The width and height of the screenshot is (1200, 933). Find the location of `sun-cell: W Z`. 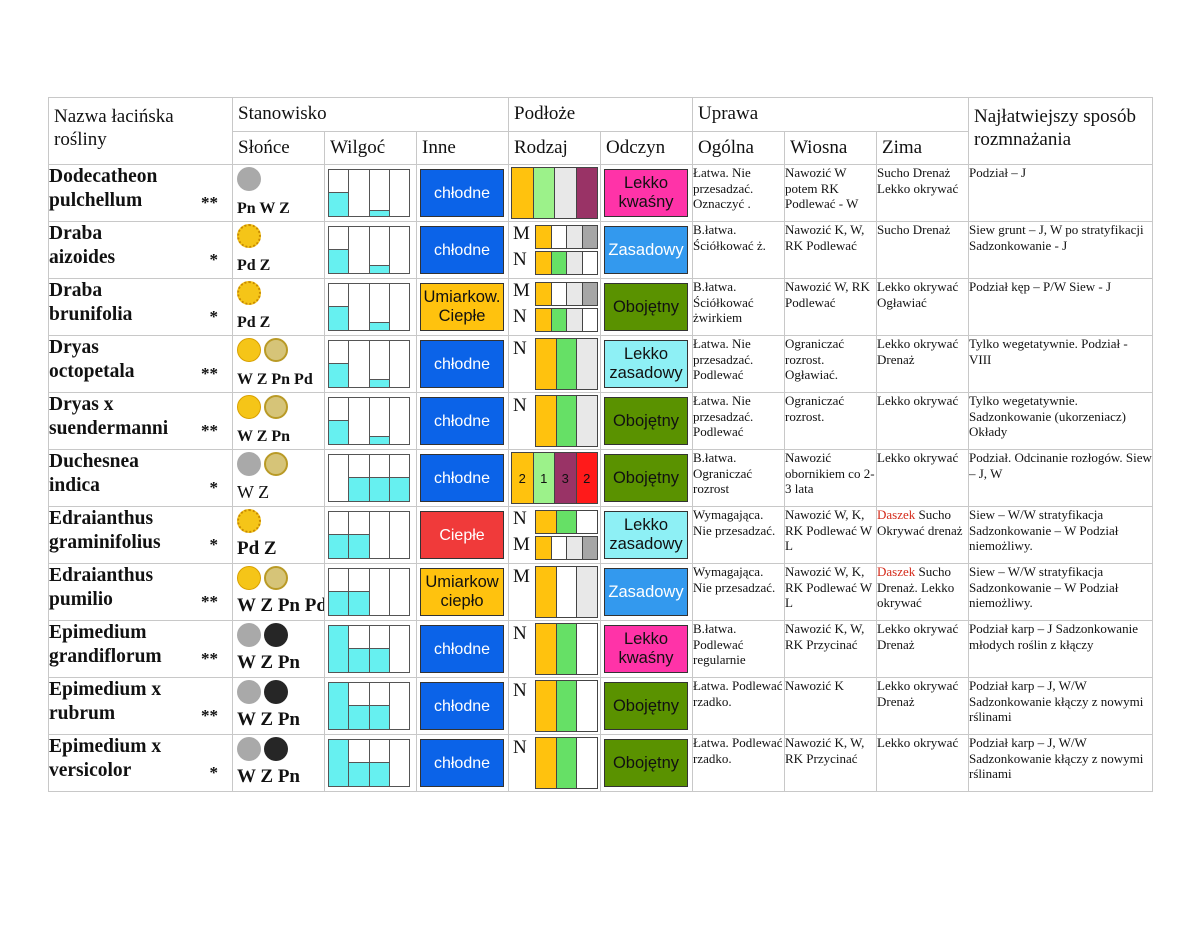

sun-cell: W Z is located at coordinates (278, 478).